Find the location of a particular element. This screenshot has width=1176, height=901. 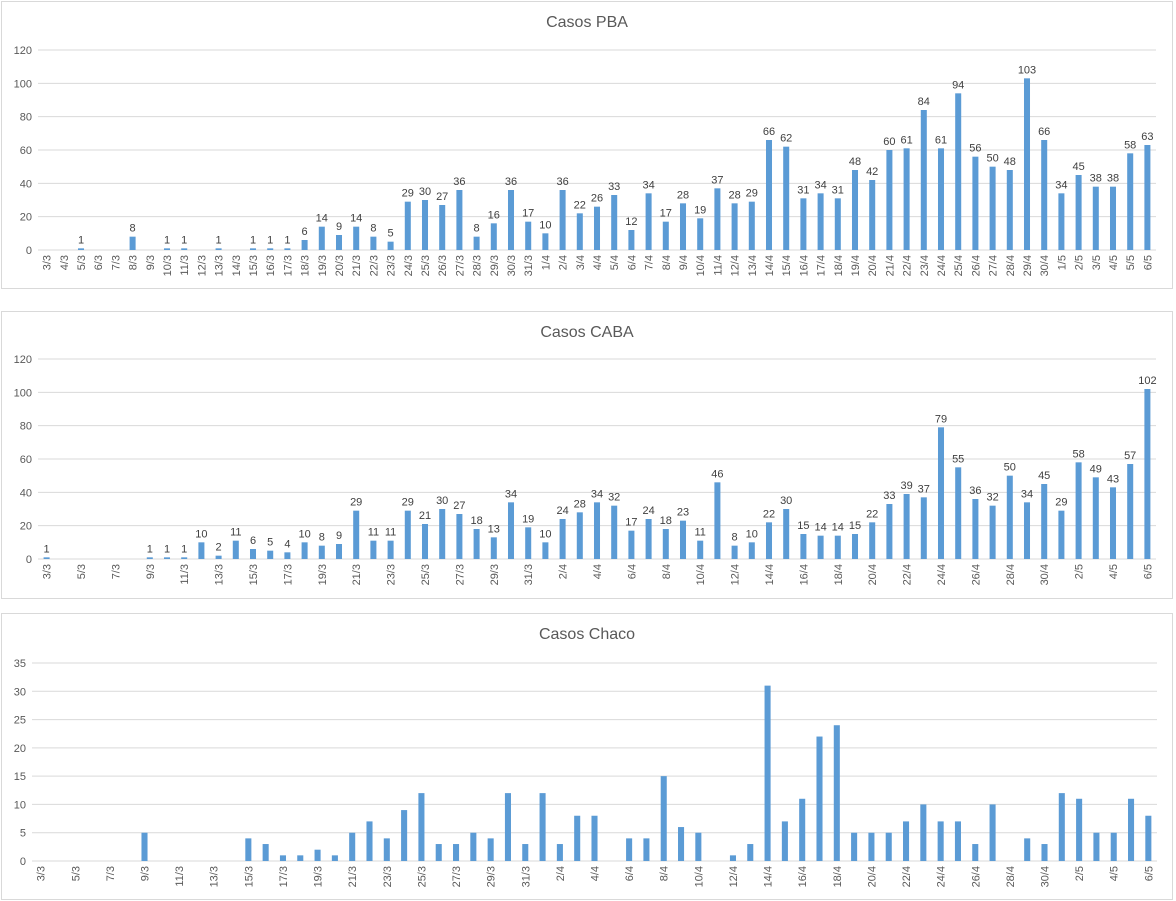

x-tick-label: 23/3 is located at coordinates (392, 265).